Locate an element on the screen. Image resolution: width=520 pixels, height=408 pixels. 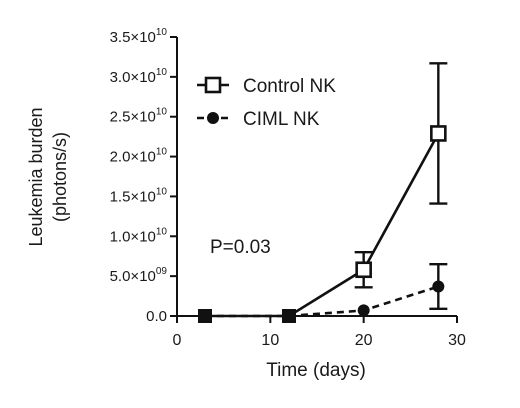
x-axis-title: Time (days) is located at coordinates (316, 370).